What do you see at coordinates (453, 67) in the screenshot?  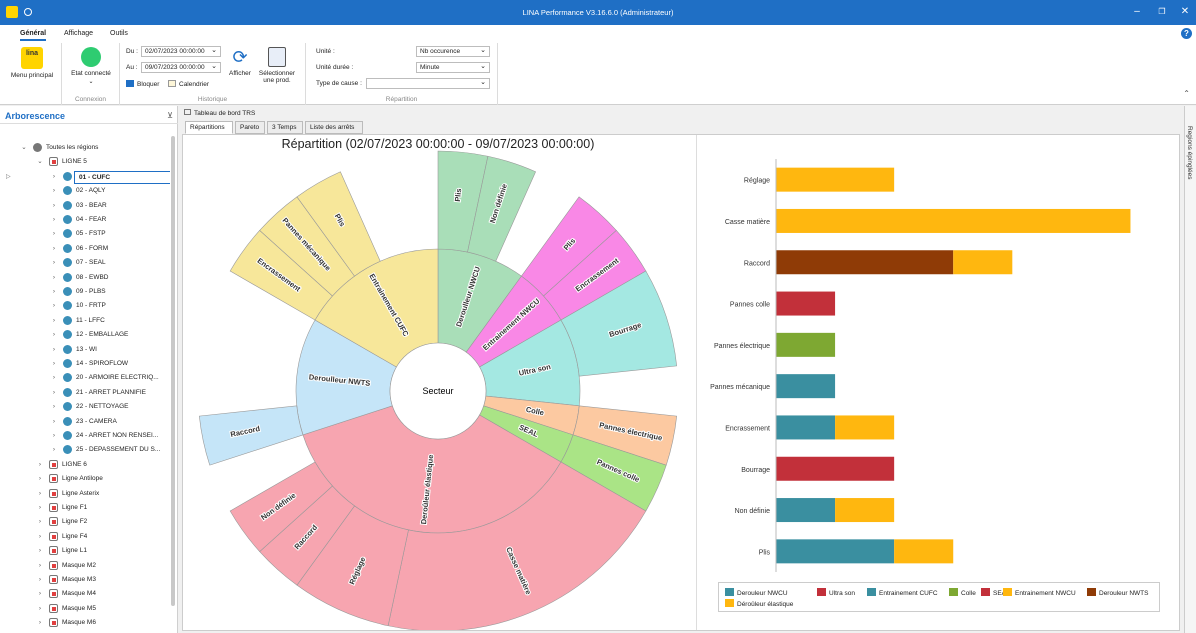 I see `unite-duree-select: Minute ⌄` at bounding box center [453, 67].